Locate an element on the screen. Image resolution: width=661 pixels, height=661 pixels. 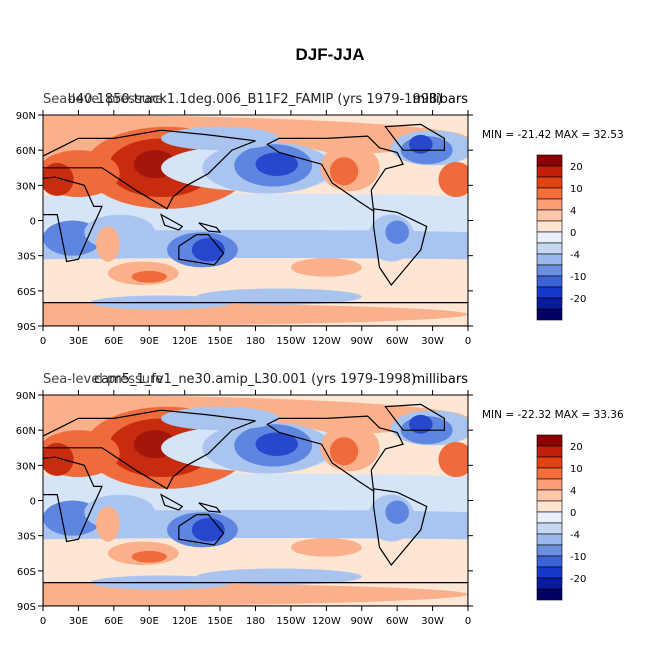
x-tick-label: 120W is located at coordinates (326, 341).